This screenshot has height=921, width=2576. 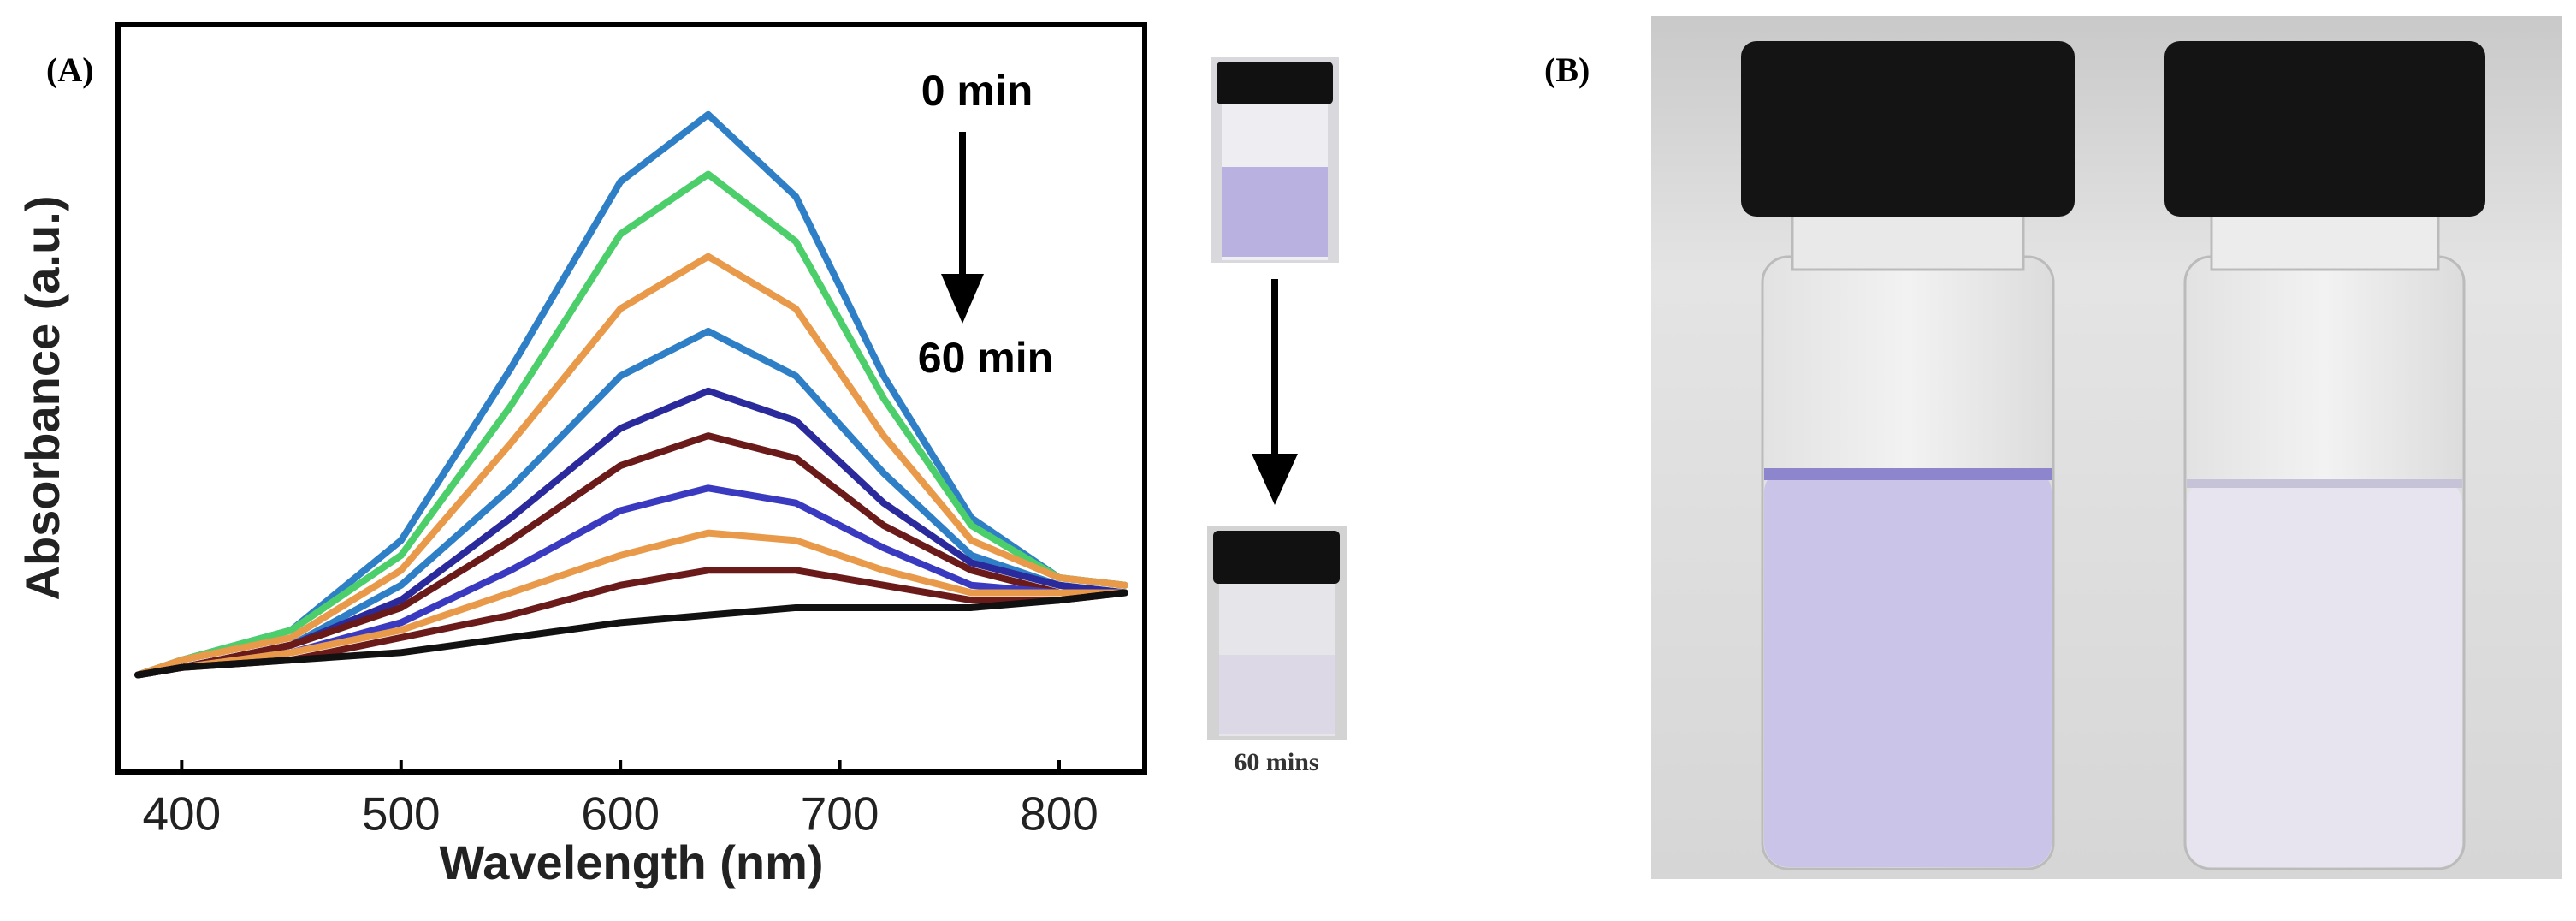 What do you see at coordinates (1059, 814) in the screenshot?
I see `x-tick-label: 800` at bounding box center [1059, 814].